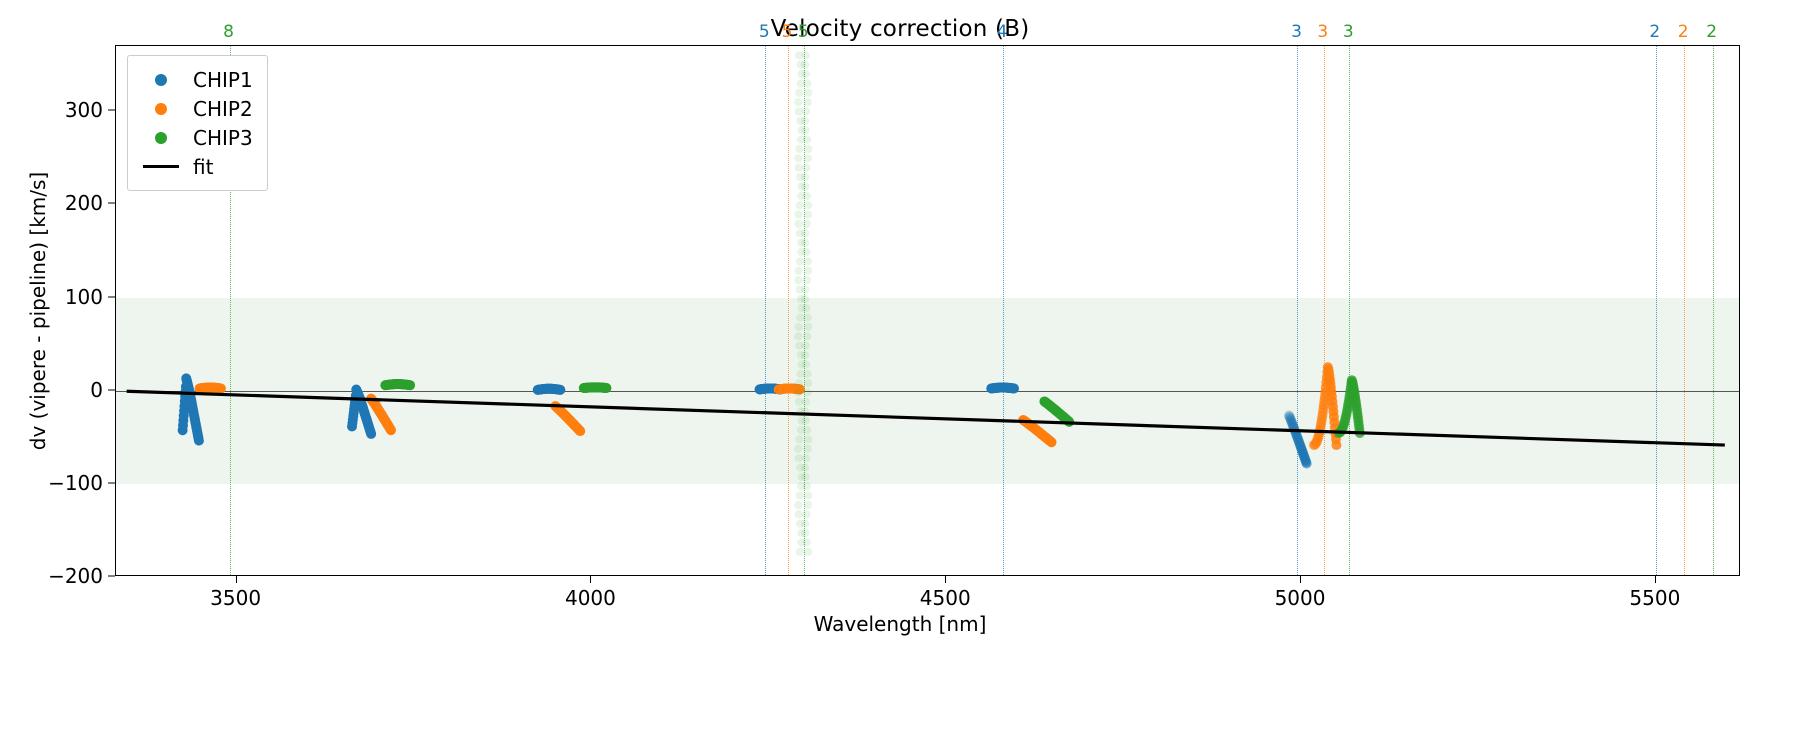  What do you see at coordinates (161, 137) in the screenshot?
I see `legend-dot-swatch` at bounding box center [161, 137].